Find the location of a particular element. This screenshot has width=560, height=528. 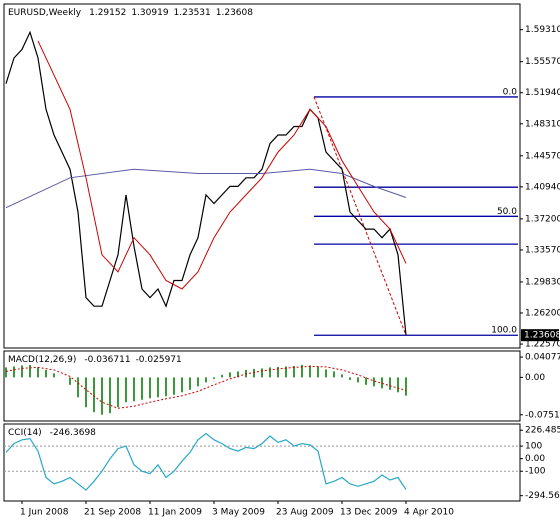

y-tick-label: 100 is located at coordinates (533, 447).